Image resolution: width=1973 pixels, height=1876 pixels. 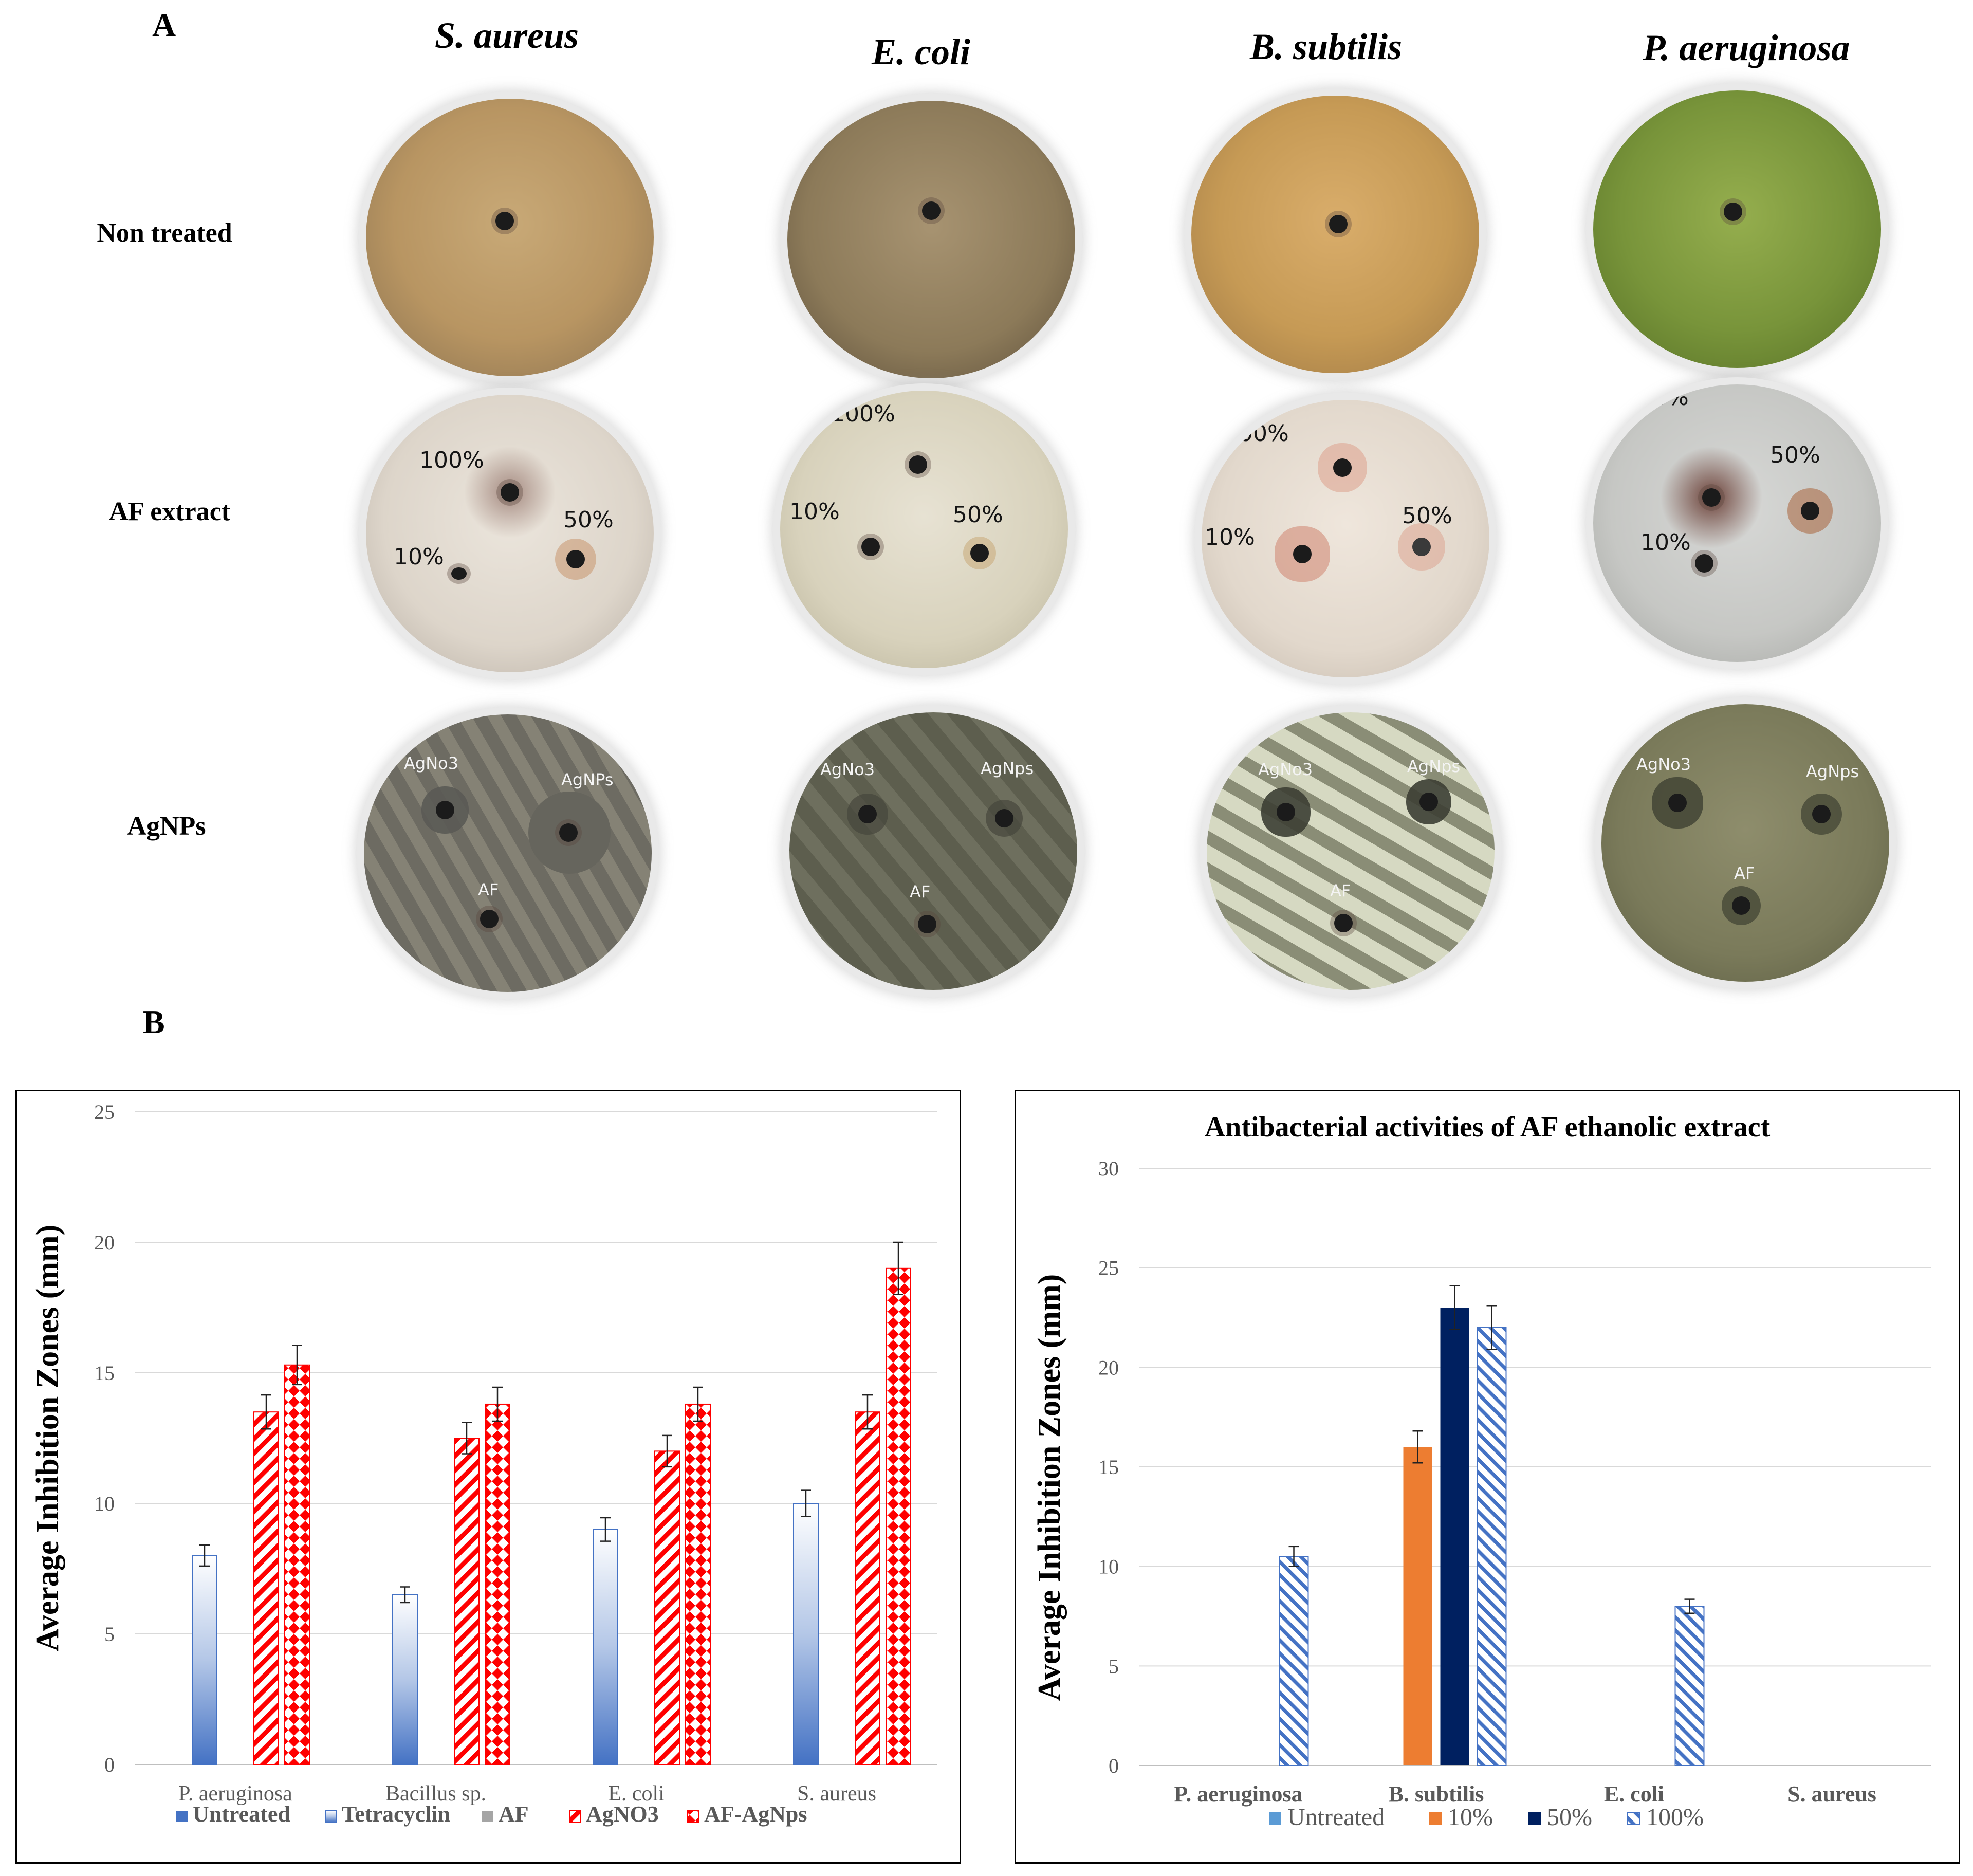 What do you see at coordinates (931, 239) in the screenshot?
I see `petri-dish-e-coli-non-treated` at bounding box center [931, 239].